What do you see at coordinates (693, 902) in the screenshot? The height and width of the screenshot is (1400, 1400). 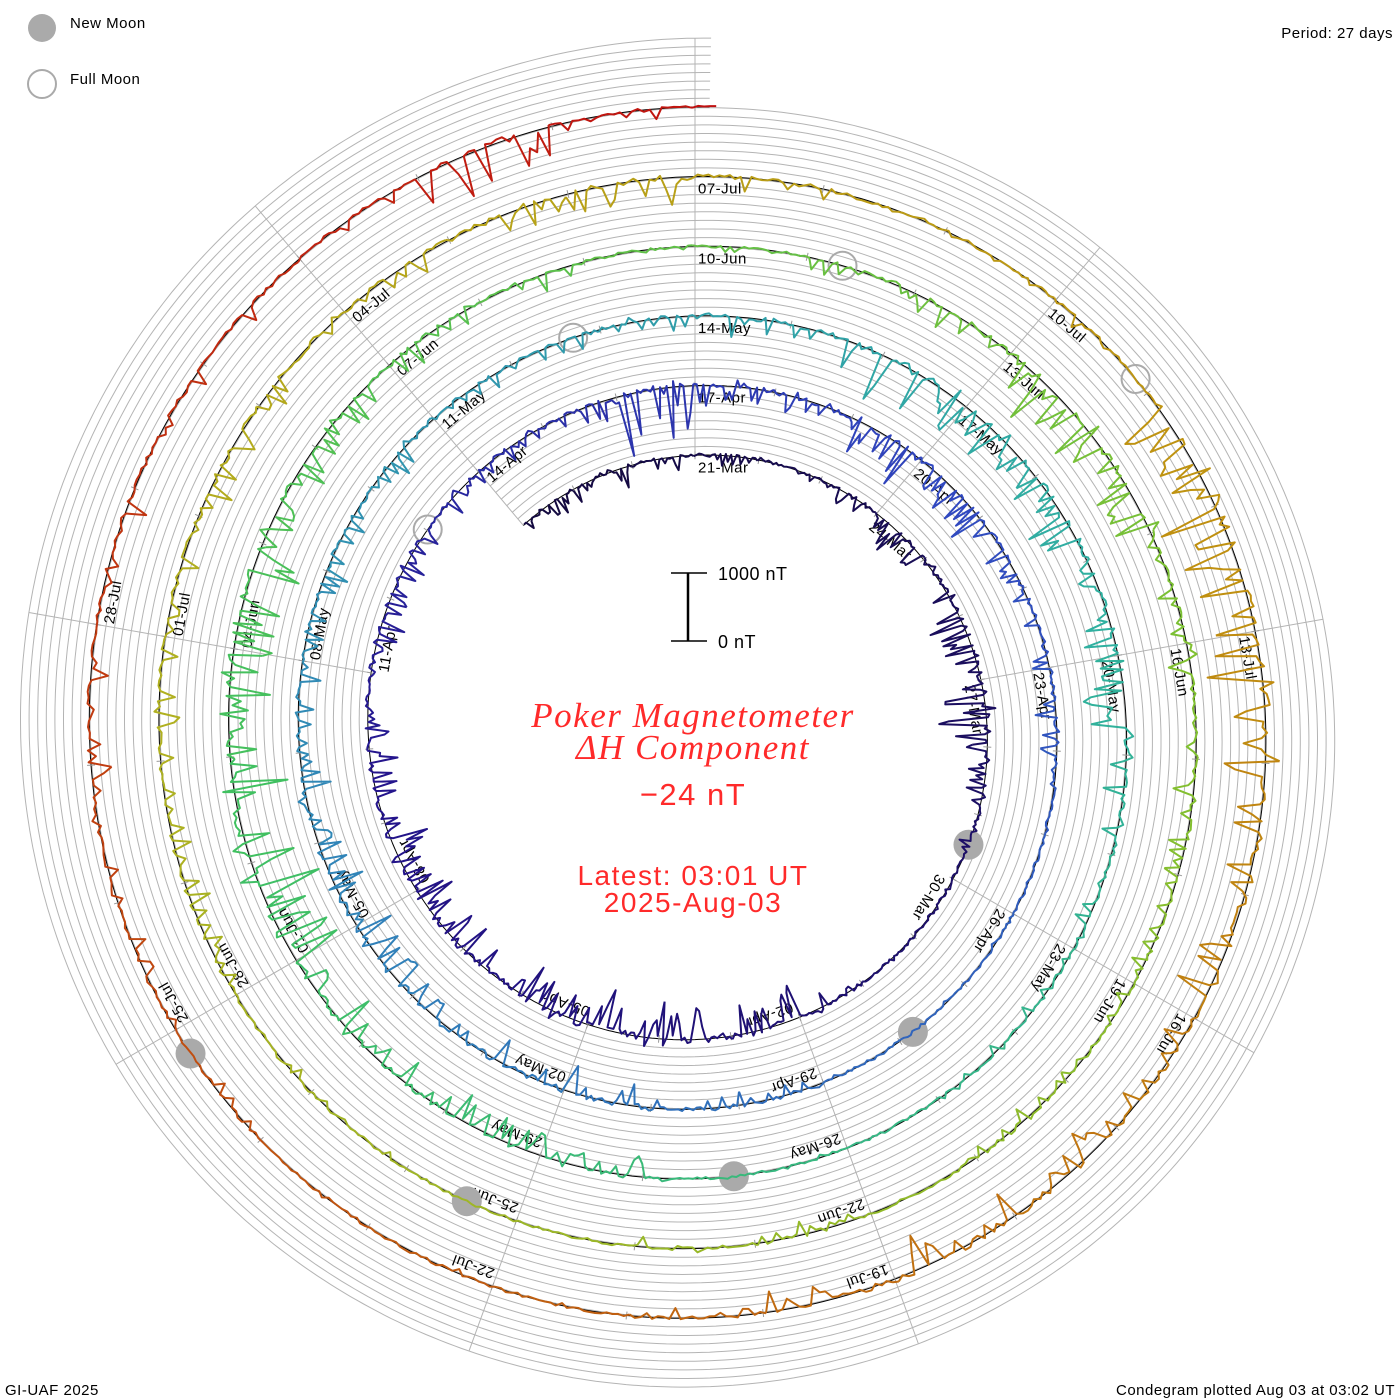 I see `latest-date: 2025-Aug-03` at bounding box center [693, 902].